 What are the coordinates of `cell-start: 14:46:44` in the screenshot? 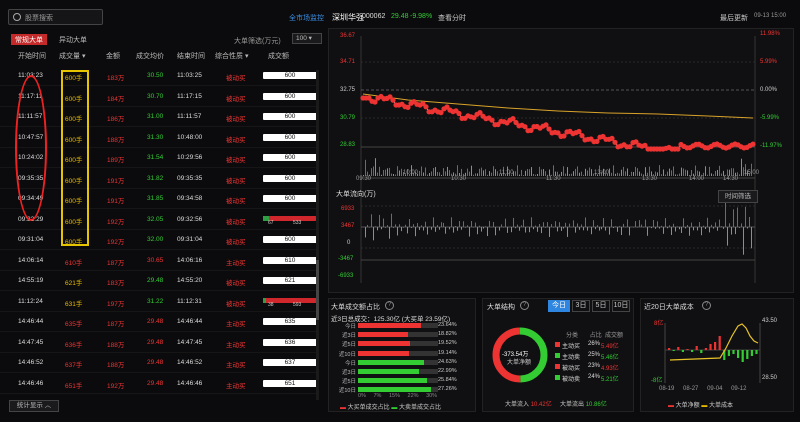 It's located at (31, 321).